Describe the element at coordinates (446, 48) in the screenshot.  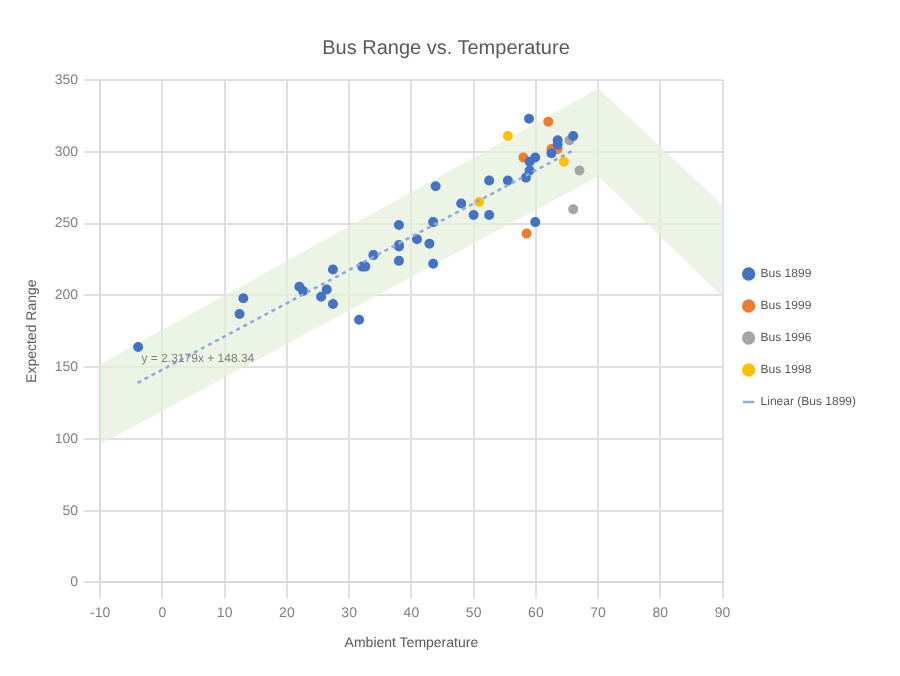
I see `chart-title: Bus Range vs. Temperature` at that location.